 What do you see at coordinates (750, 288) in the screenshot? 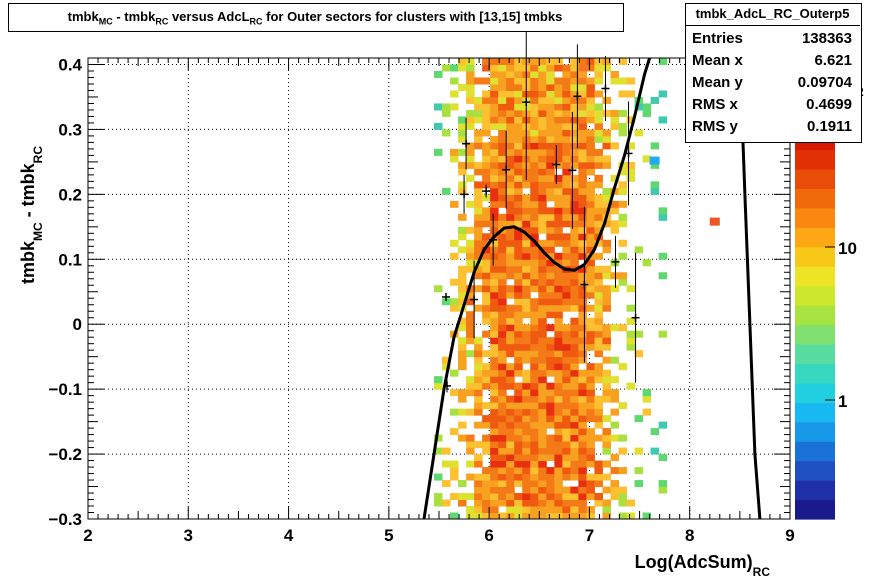
I see `fit-curve-right` at bounding box center [750, 288].